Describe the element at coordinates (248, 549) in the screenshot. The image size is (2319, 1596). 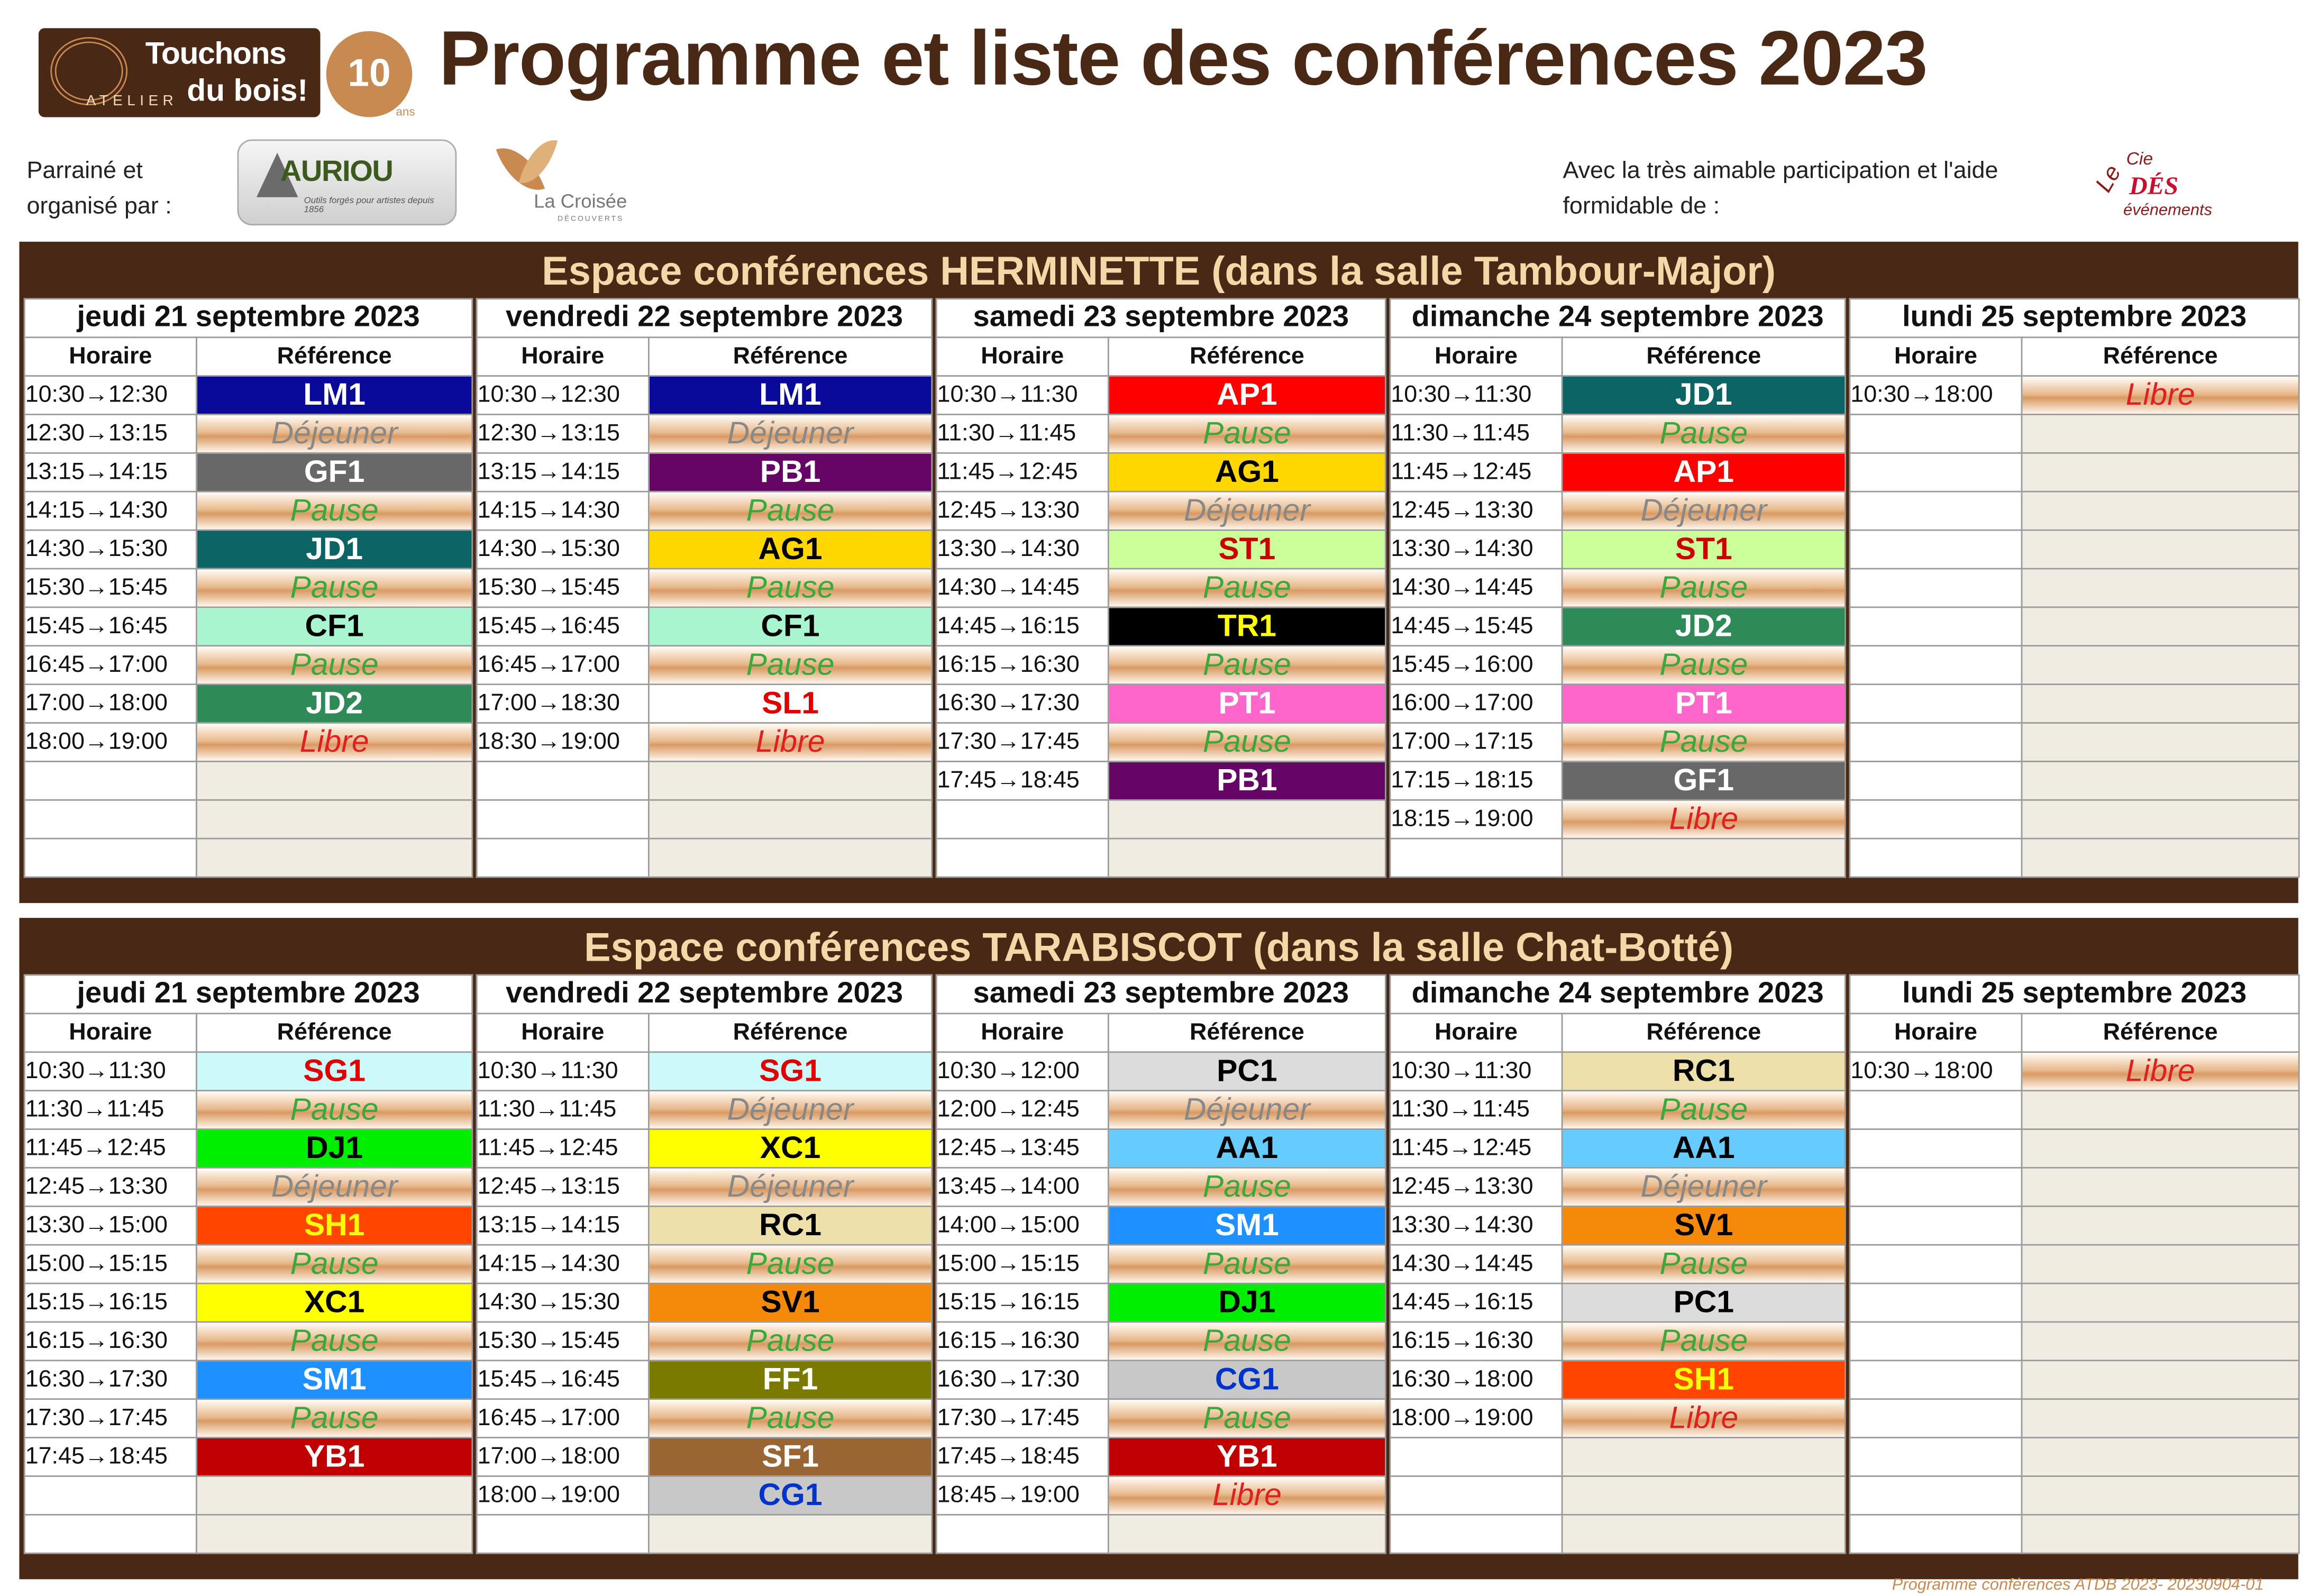
I see `table-row: 14:30→15:30 JD1` at that location.